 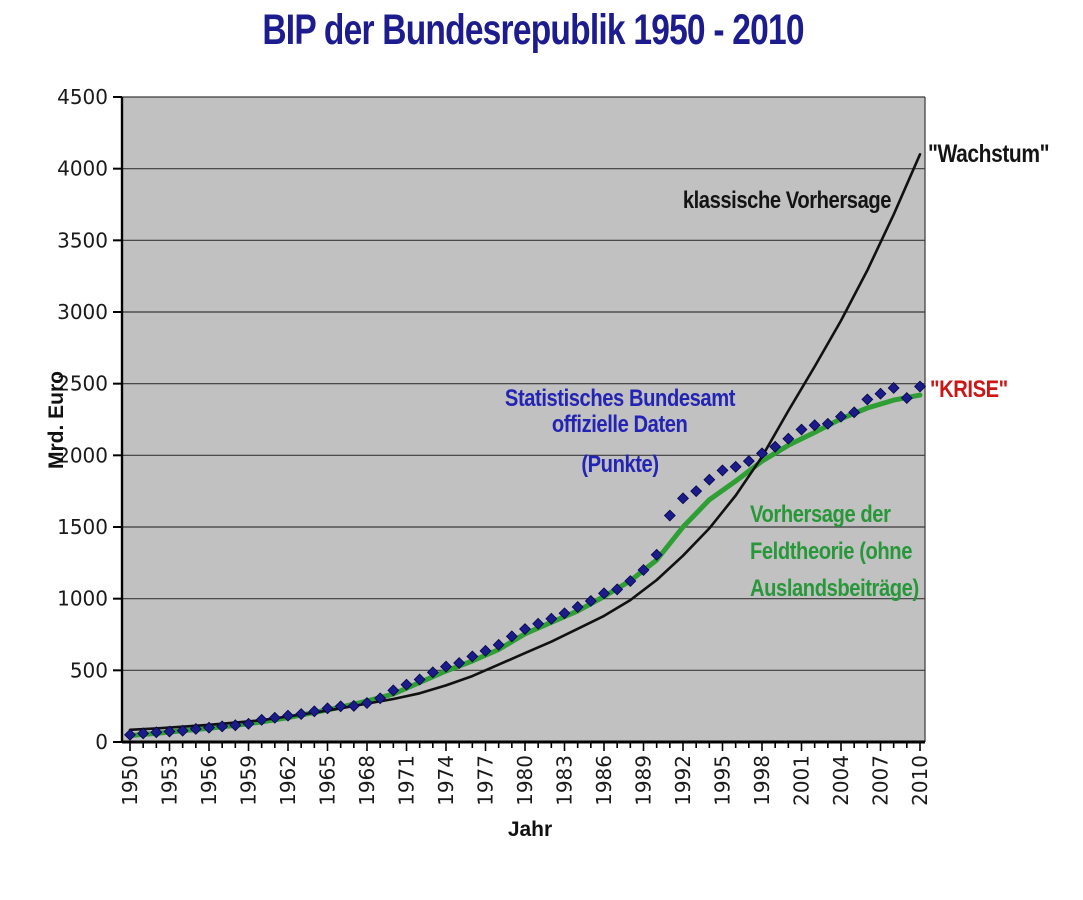 I want to click on svg-text: 1983, so click(x=565, y=780).